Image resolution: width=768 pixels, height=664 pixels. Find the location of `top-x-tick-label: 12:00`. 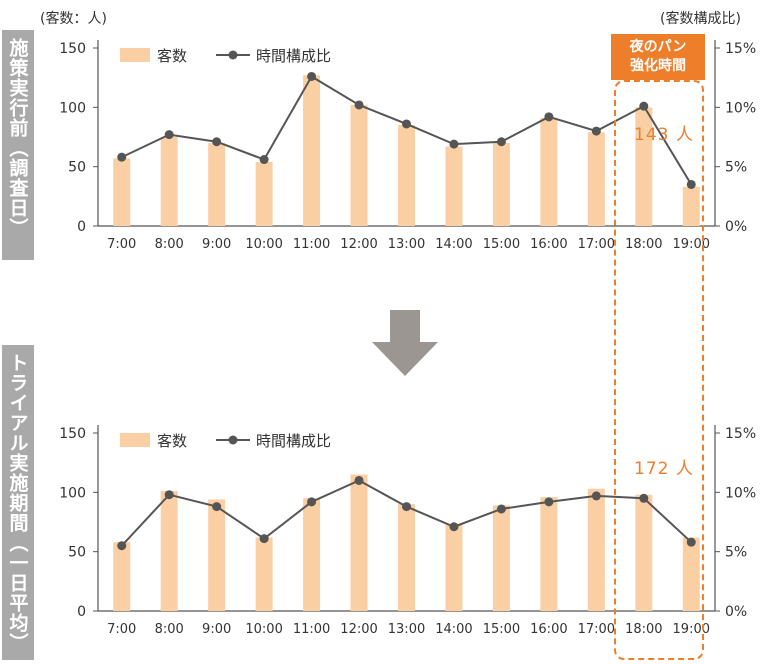

top-x-tick-label: 12:00 is located at coordinates (358, 244).